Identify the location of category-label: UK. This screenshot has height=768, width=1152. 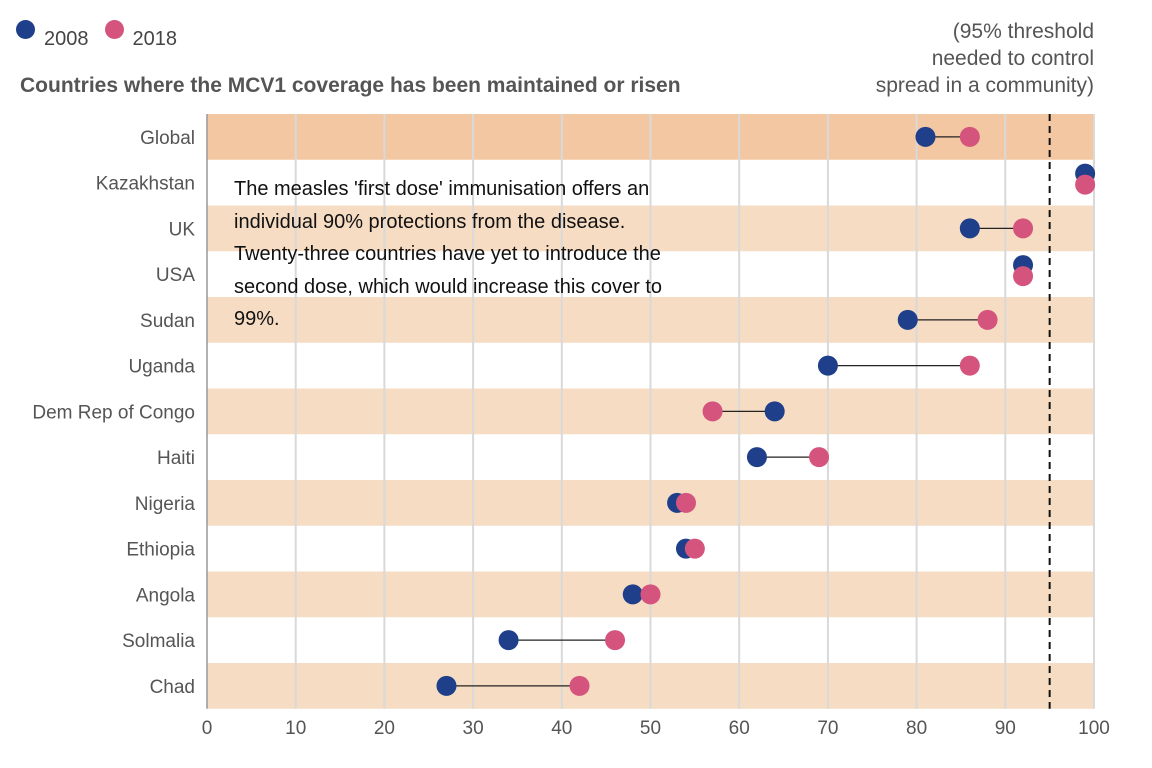
(182, 229).